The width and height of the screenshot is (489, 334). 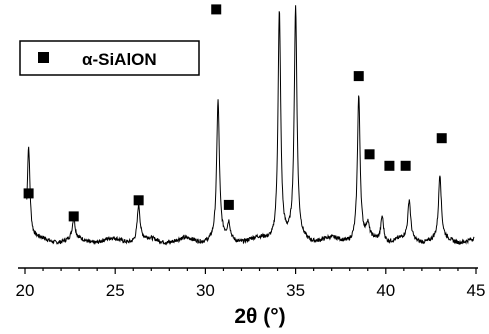 I want to click on x-tick-label-40: 40, so click(x=385, y=290).